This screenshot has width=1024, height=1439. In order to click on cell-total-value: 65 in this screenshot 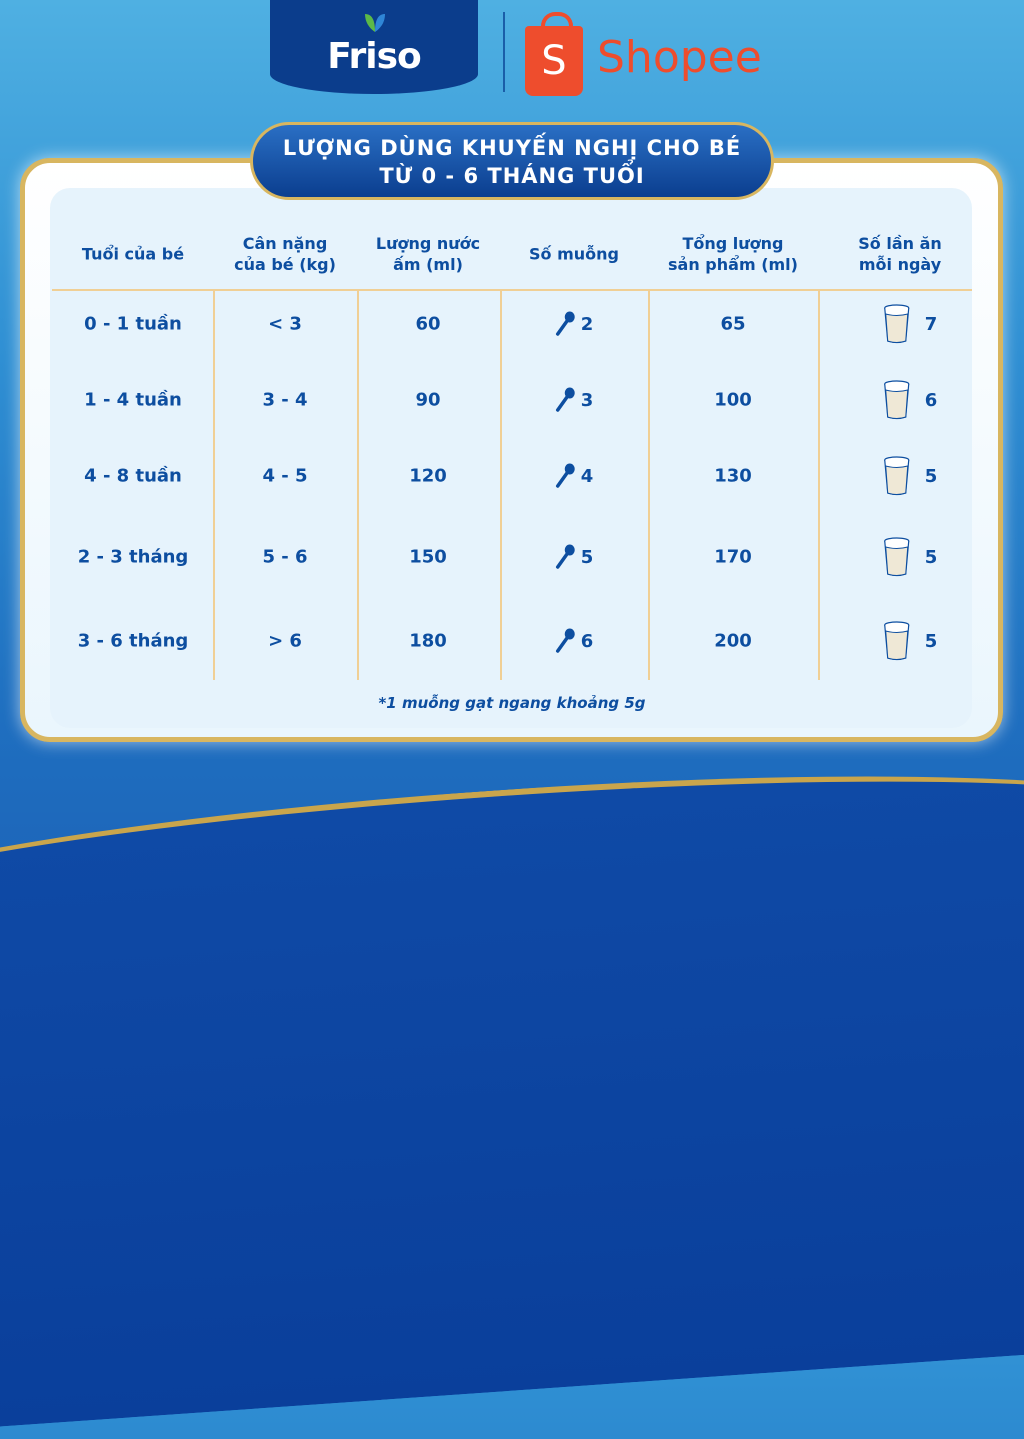, I will do `click(733, 324)`.